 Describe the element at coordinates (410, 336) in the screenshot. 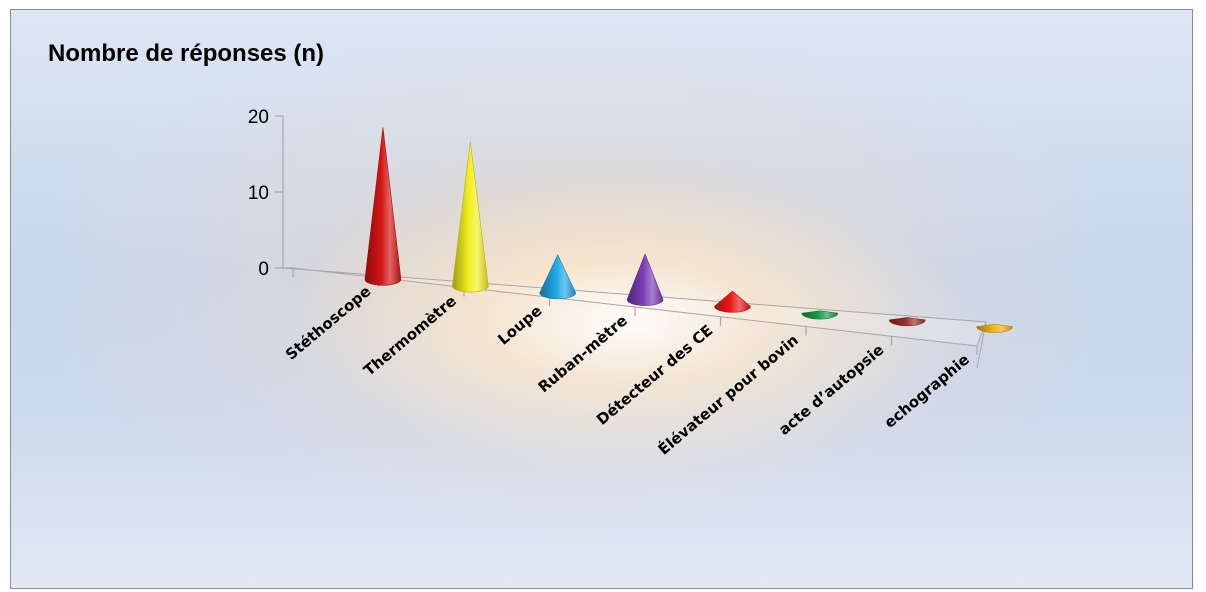

I see `x-category-label: Thermomètre` at that location.